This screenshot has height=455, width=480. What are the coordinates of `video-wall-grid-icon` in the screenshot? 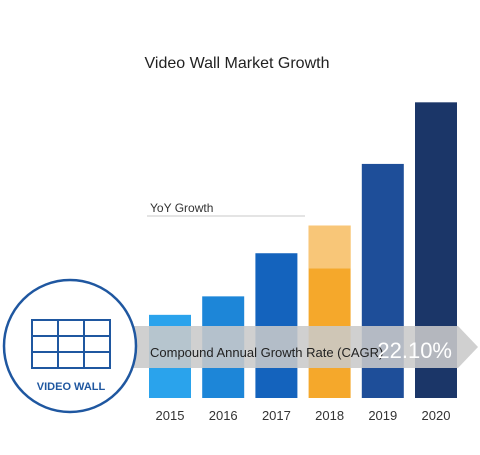 It's located at (71, 344).